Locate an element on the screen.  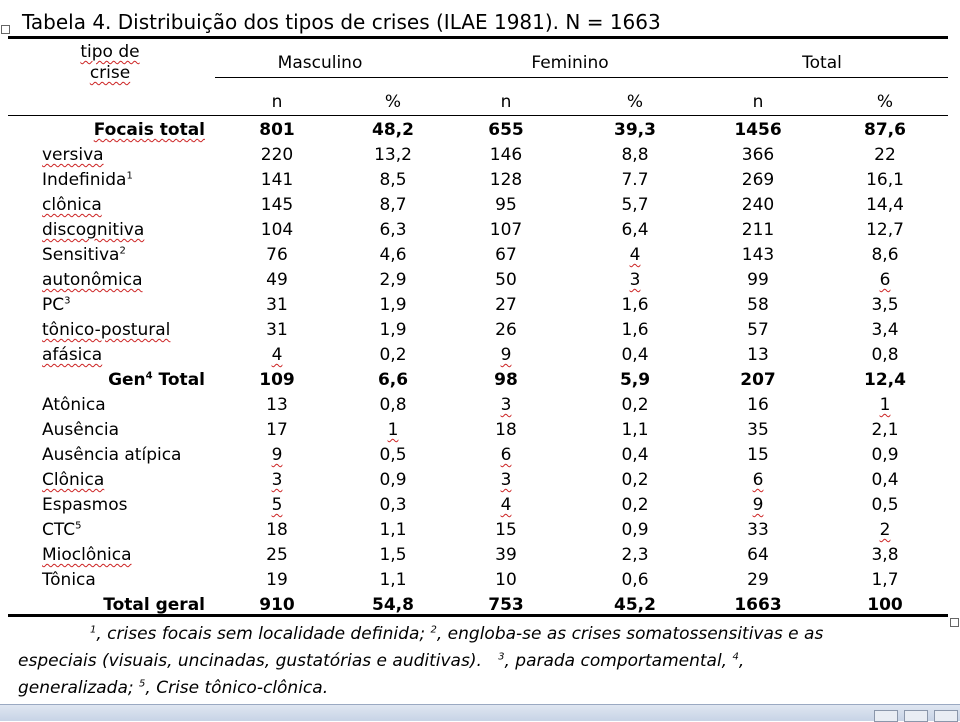
table-cell: 4,6 is located at coordinates (393, 255).